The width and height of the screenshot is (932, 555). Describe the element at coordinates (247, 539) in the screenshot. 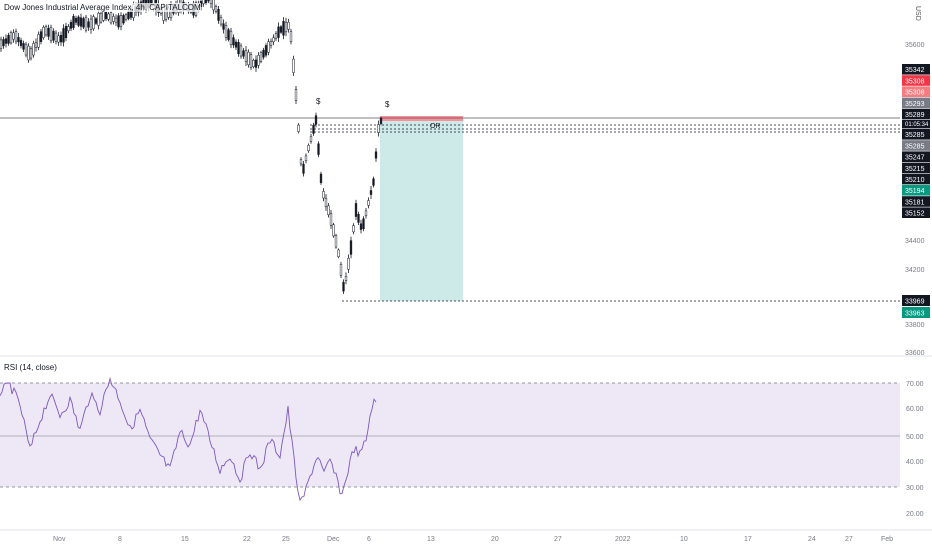

I see `time-label: 22` at that location.